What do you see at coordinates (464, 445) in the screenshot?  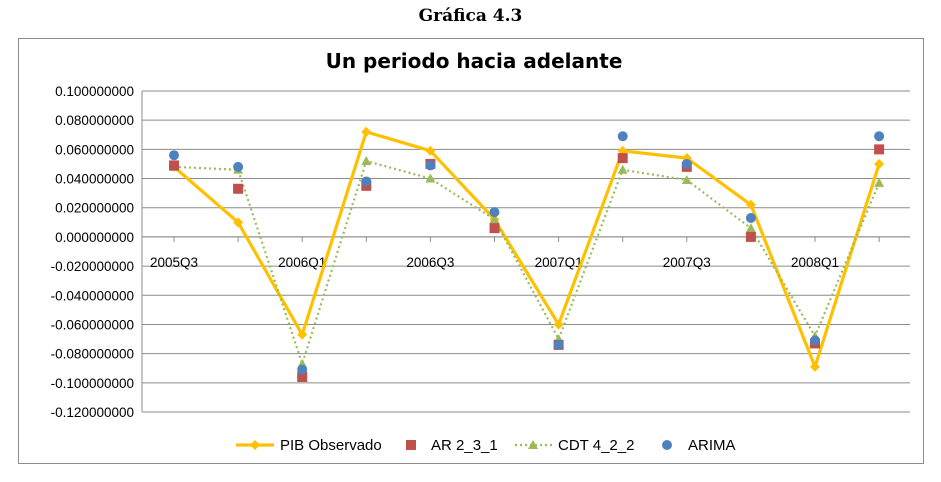 I see `legend-label-ar-2-3-1: AR 2_3_1` at bounding box center [464, 445].